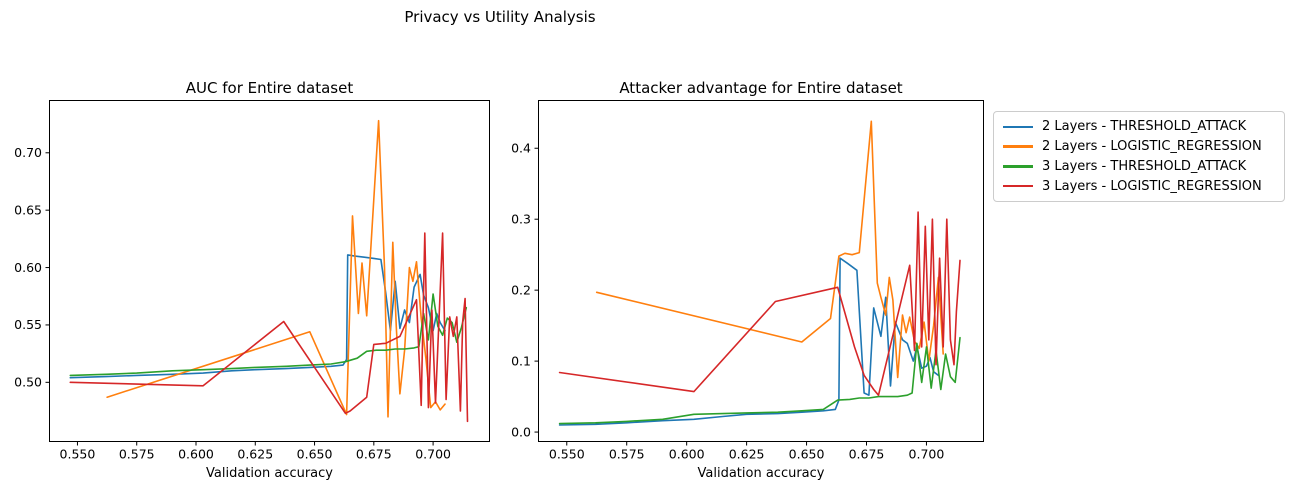 The width and height of the screenshot is (1289, 495). What do you see at coordinates (521, 148) in the screenshot?
I see `y-tick-label: 0.4` at bounding box center [521, 148].